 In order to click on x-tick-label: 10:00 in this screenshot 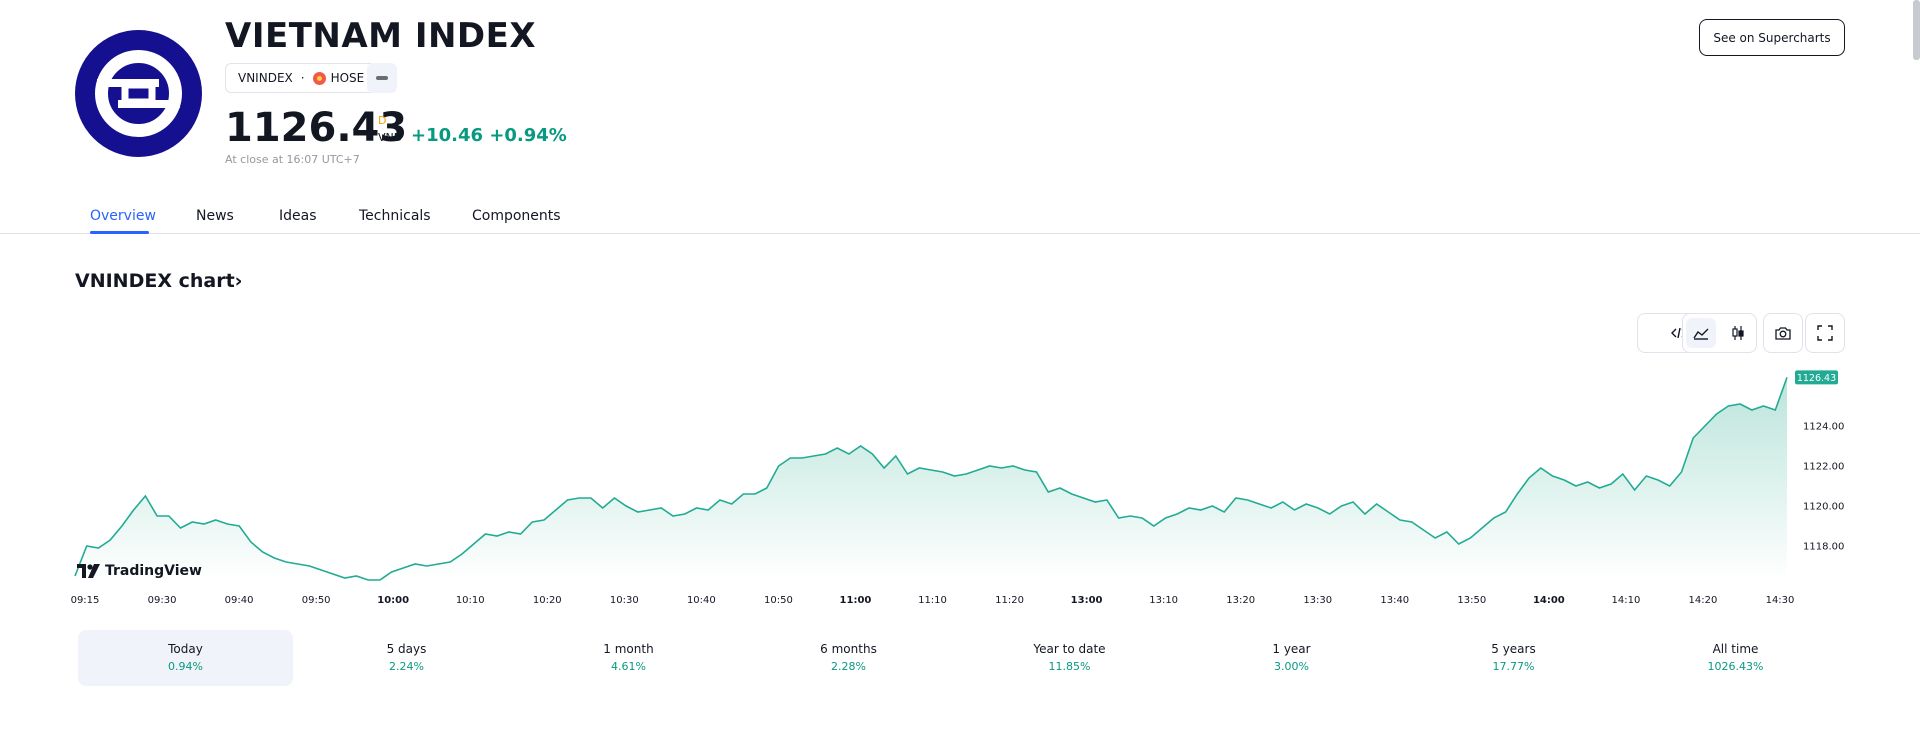, I will do `click(393, 600)`.